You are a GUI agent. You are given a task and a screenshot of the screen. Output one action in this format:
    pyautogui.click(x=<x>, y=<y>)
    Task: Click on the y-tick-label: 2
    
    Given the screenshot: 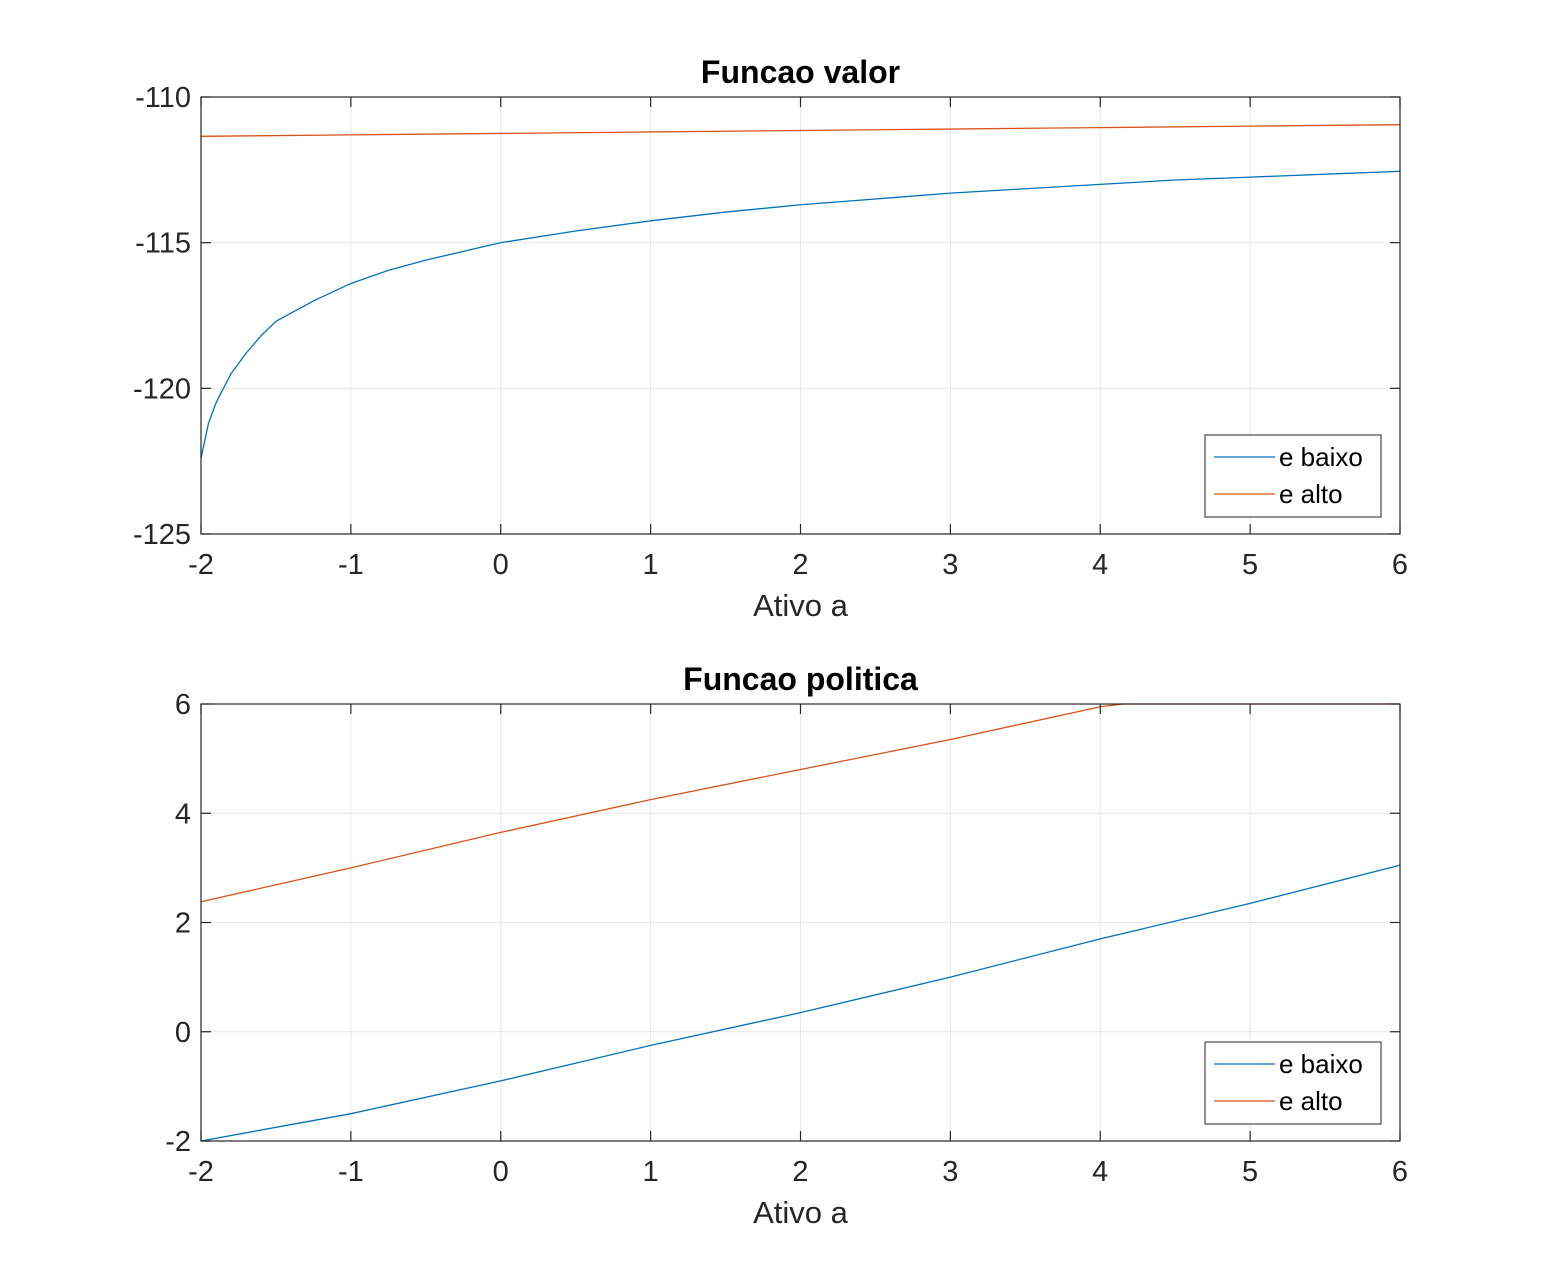 What is the action you would take?
    pyautogui.click(x=183, y=924)
    